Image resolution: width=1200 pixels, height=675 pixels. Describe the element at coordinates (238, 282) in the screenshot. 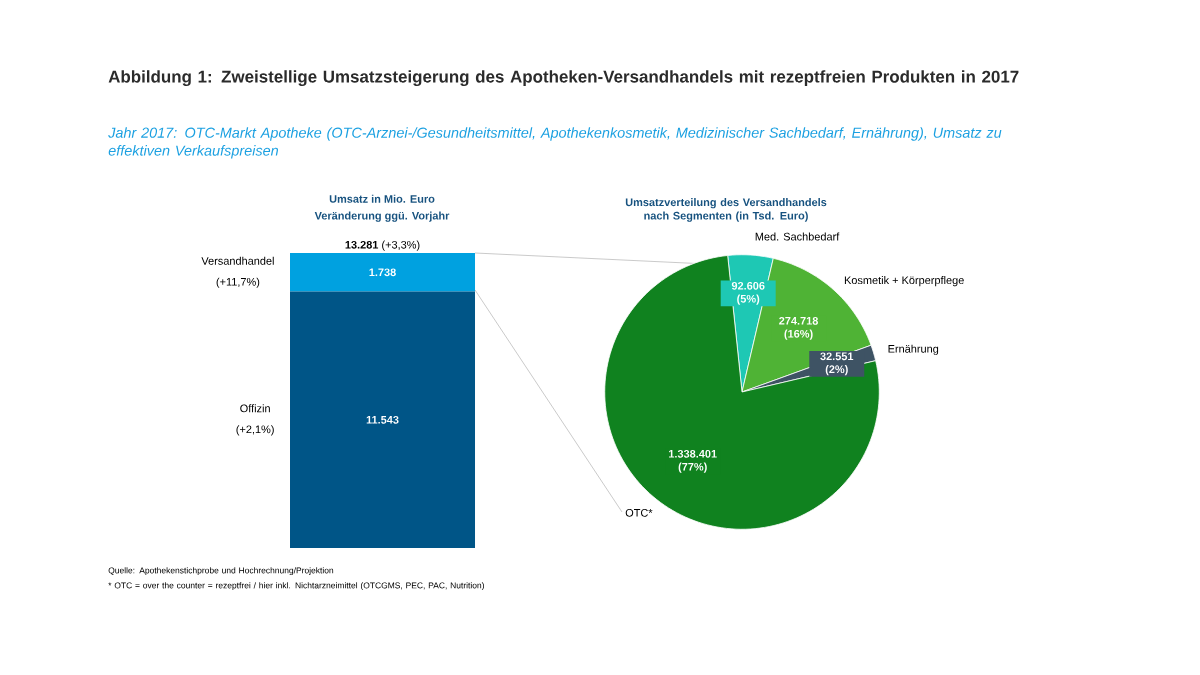

I see `text: (+11,7%)` at that location.